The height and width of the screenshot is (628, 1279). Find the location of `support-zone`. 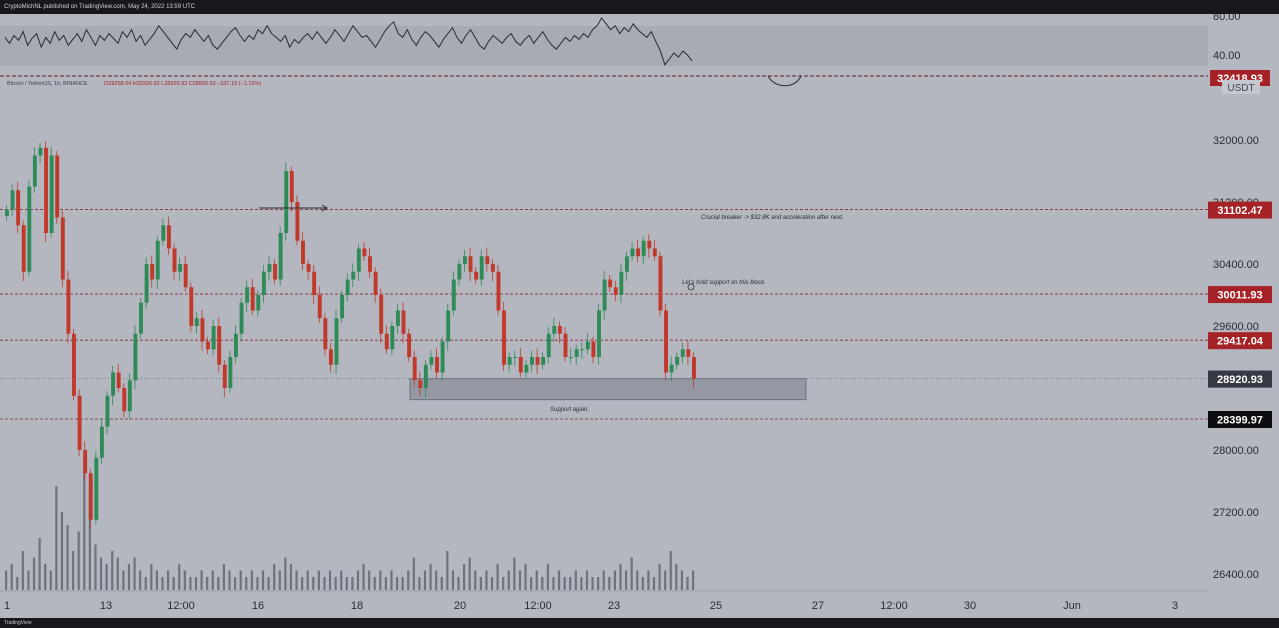

support-zone is located at coordinates (608, 389).